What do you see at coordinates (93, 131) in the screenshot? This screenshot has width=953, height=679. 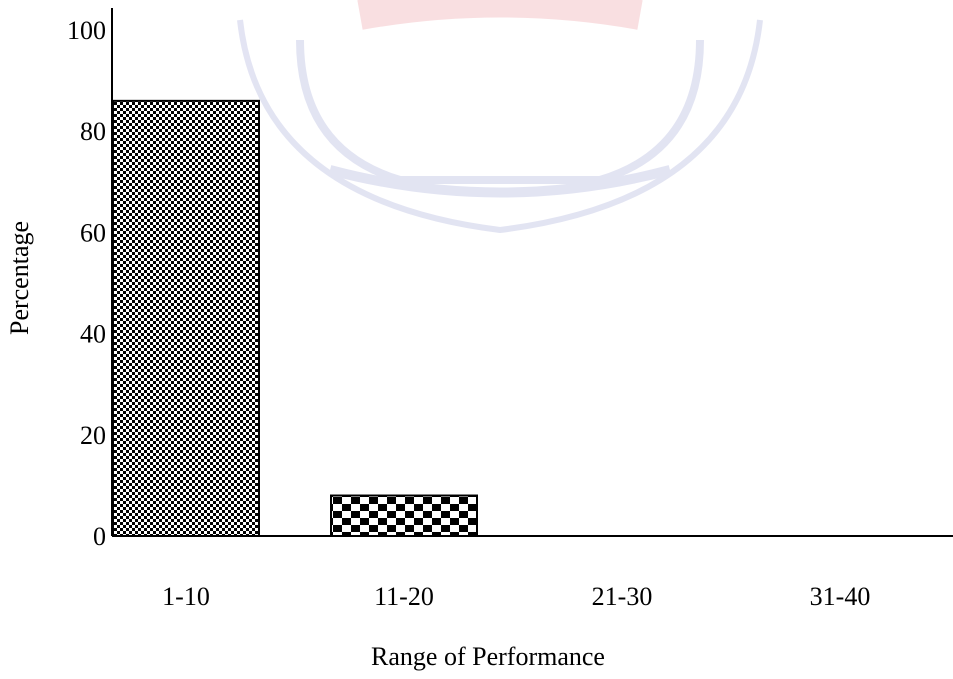 I see `y-tick-label: 80` at bounding box center [93, 131].